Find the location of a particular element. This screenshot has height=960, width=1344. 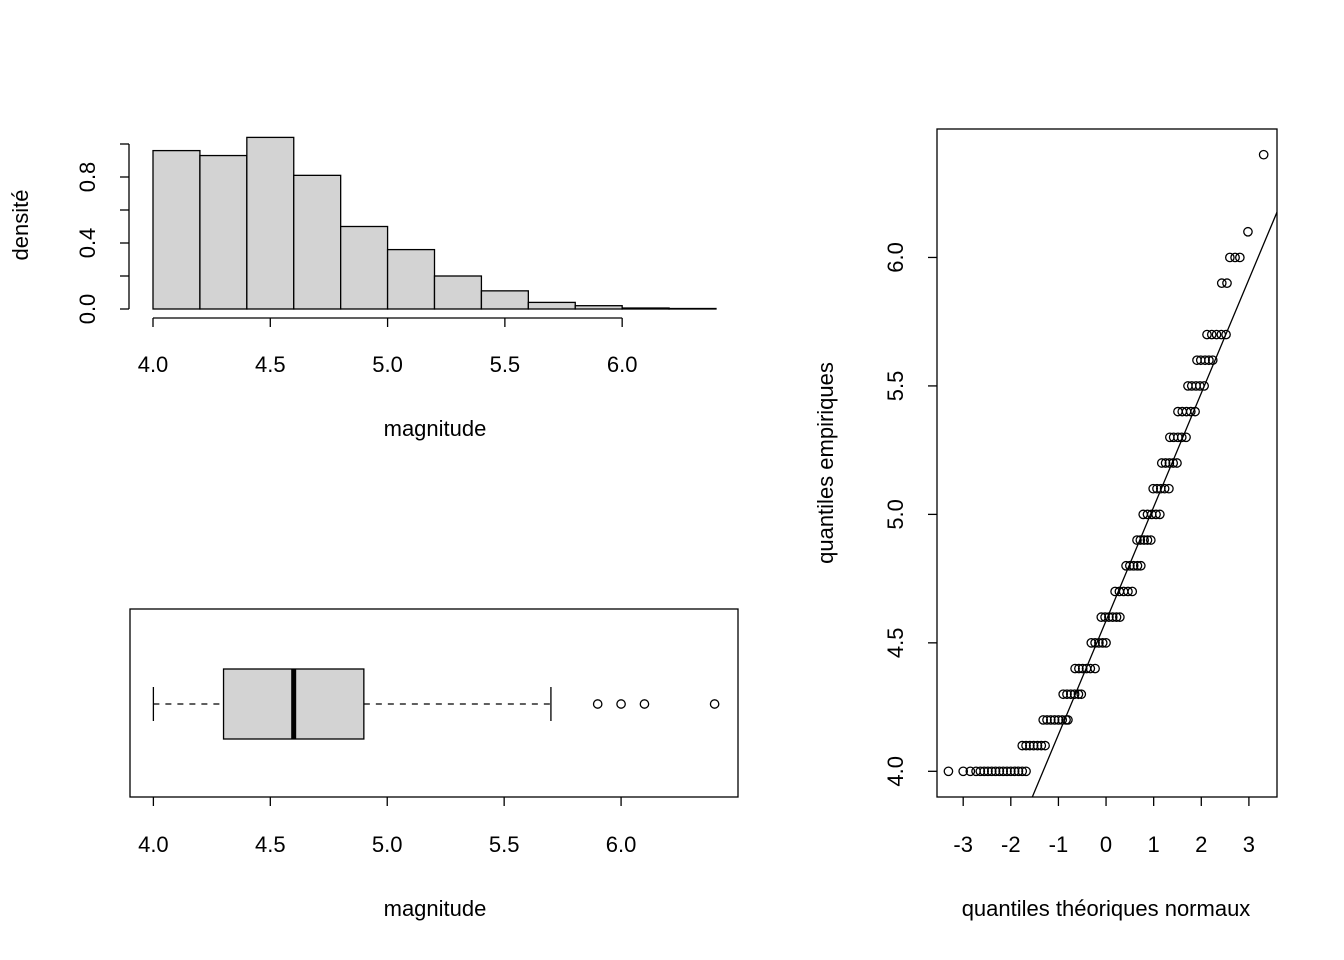

y-tick-label: 0.4 is located at coordinates (87, 243).